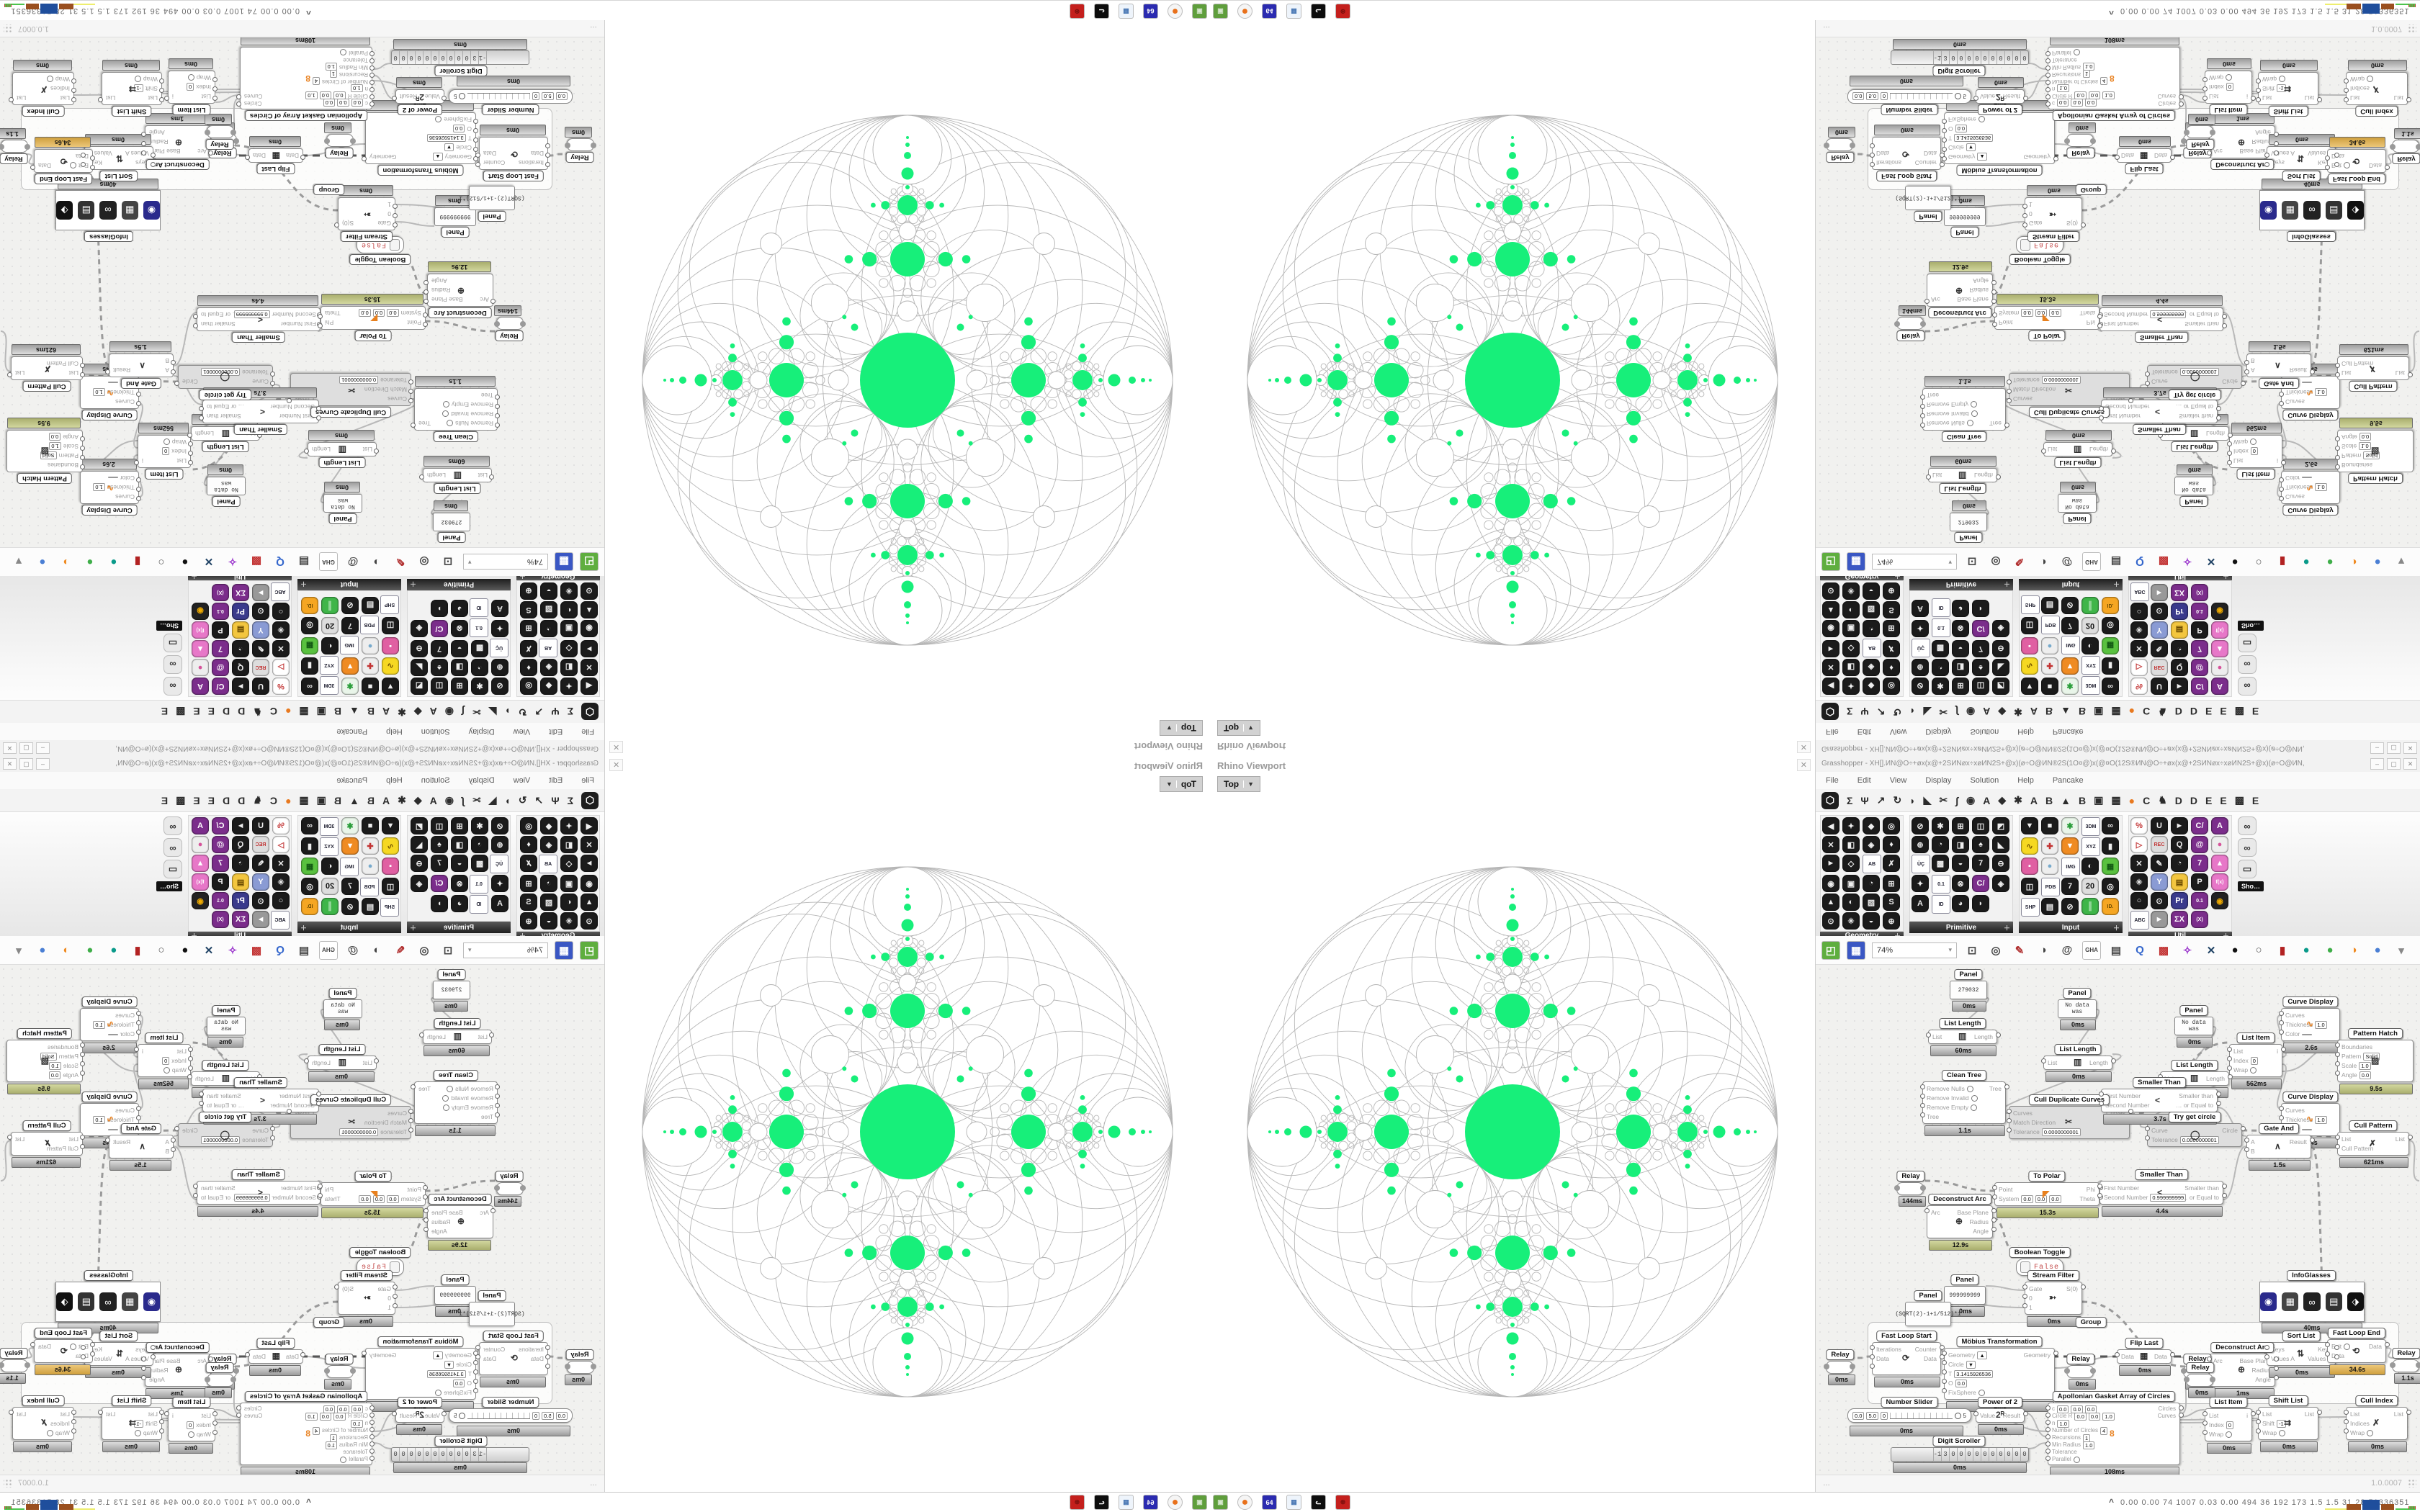 Image resolution: width=2420 pixels, height=1512 pixels. I want to click on value-chip: 4, so click(316, 1430).